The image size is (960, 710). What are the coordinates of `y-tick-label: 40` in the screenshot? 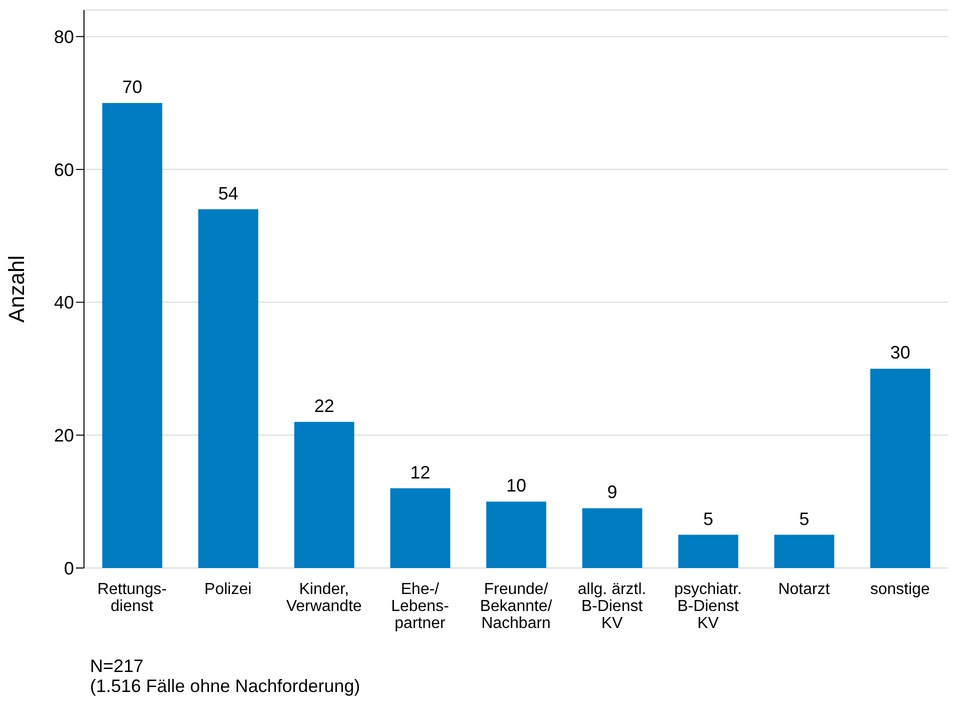 It's located at (64, 302).